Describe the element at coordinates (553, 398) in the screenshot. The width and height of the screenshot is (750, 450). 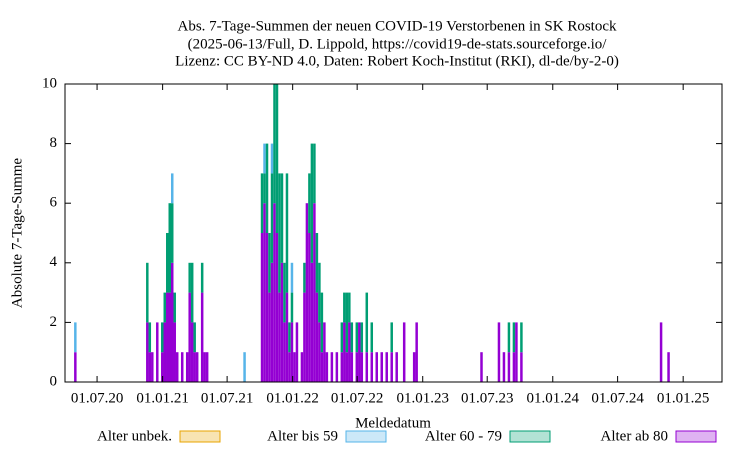
I see `x-tick-label: 01.01.24` at that location.